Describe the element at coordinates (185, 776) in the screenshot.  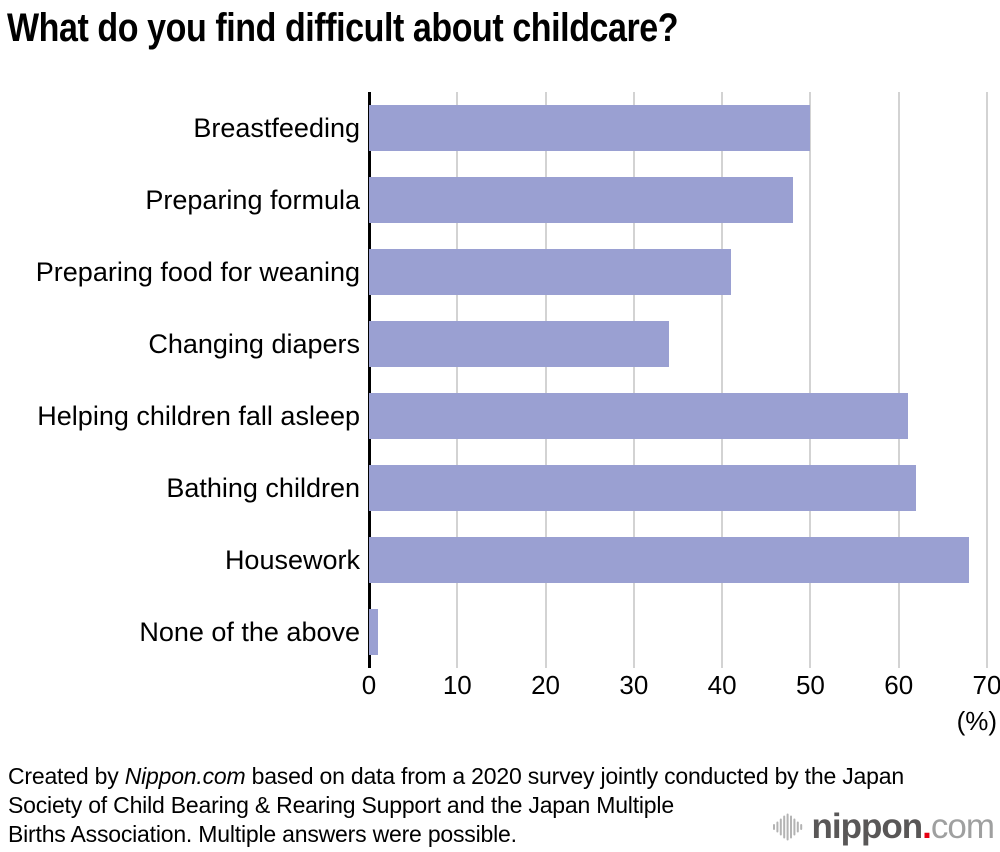
I see `credit-source-name: Nippon.com` at that location.